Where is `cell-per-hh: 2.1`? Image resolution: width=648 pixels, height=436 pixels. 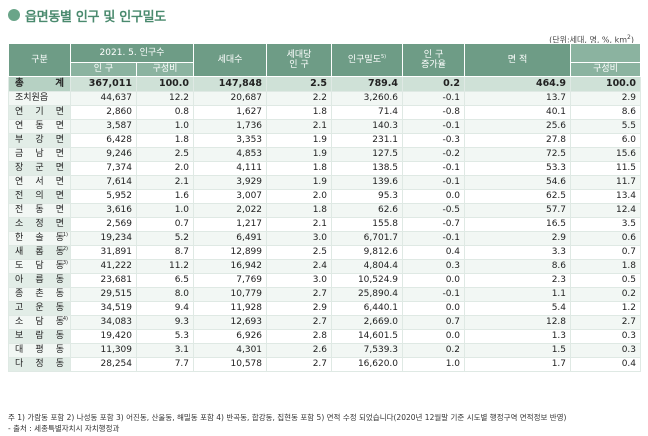 cell-per-hh: 2.1 is located at coordinates (299, 224).